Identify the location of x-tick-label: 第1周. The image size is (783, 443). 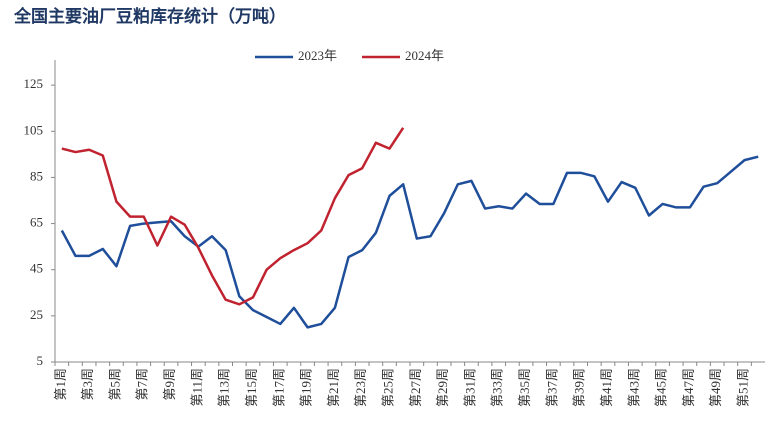
(60, 384).